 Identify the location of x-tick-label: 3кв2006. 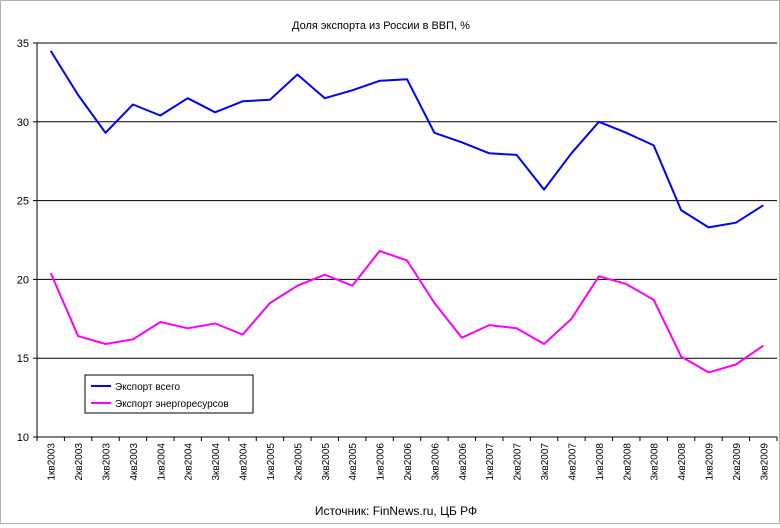
(435, 462).